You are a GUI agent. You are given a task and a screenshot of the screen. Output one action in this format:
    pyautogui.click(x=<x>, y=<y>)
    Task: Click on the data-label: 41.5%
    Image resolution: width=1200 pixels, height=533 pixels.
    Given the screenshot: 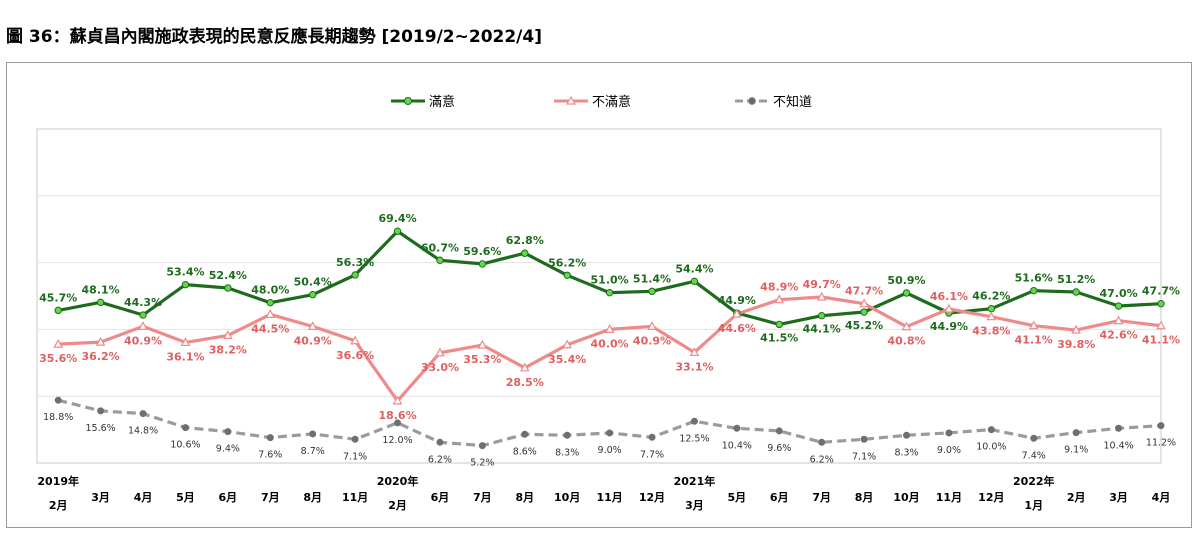 What is the action you would take?
    pyautogui.click(x=779, y=337)
    